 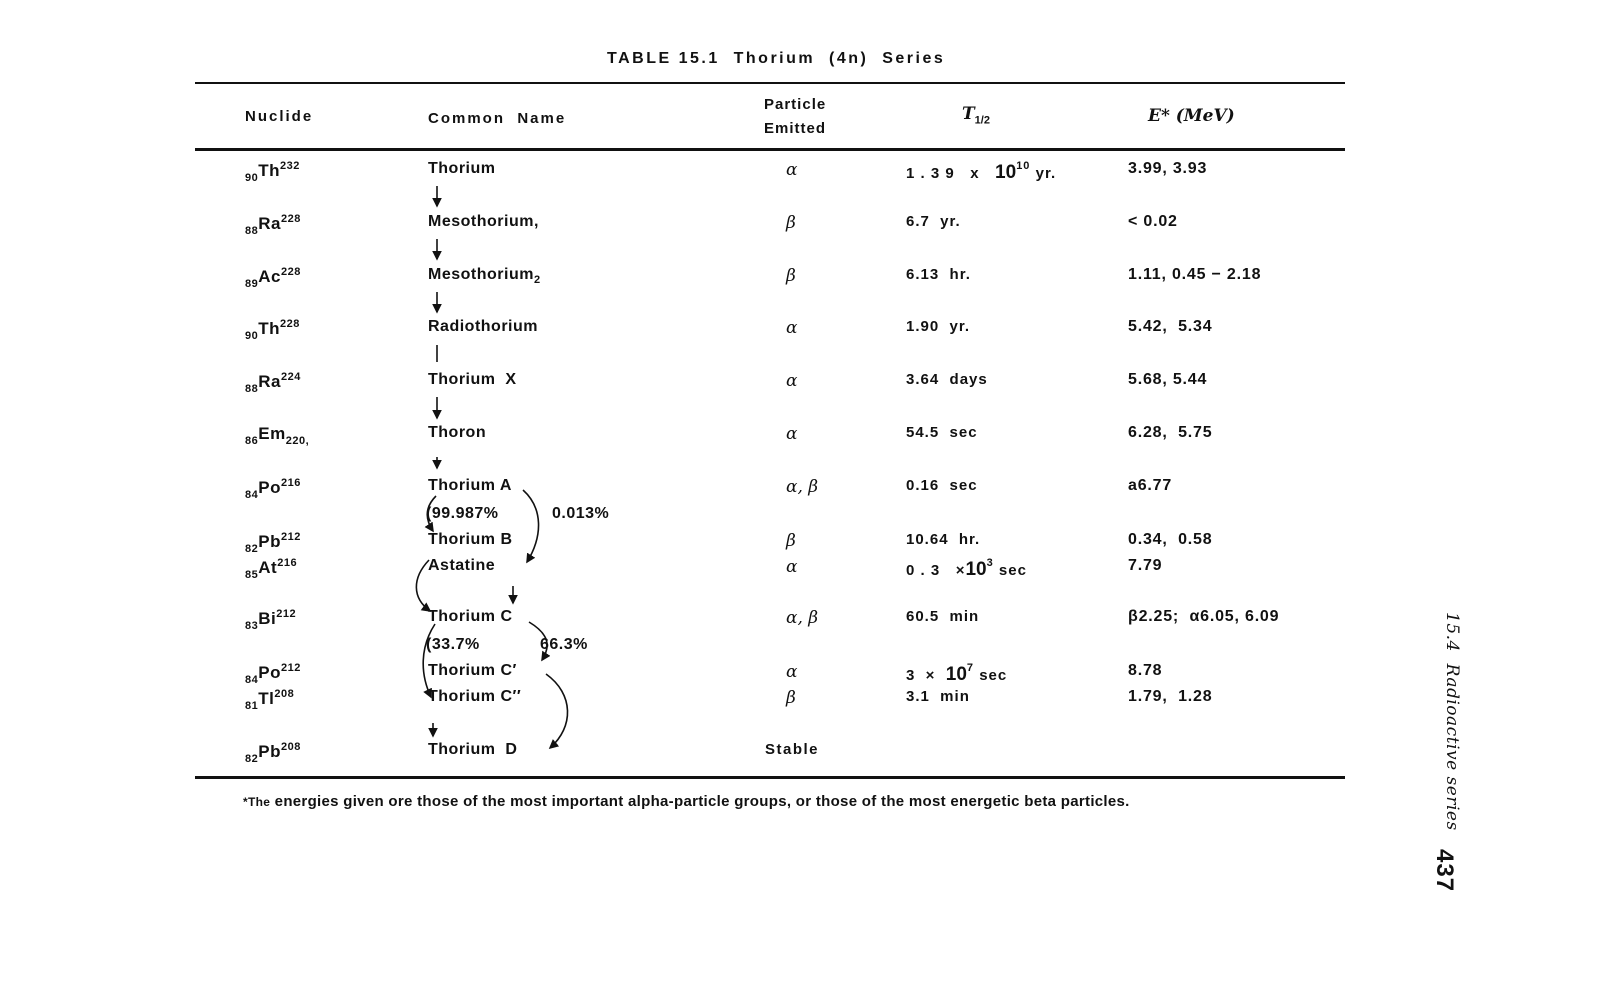 I want to click on branch-ratio-row: (99.987% 0.013%, so click(x=799, y=518).